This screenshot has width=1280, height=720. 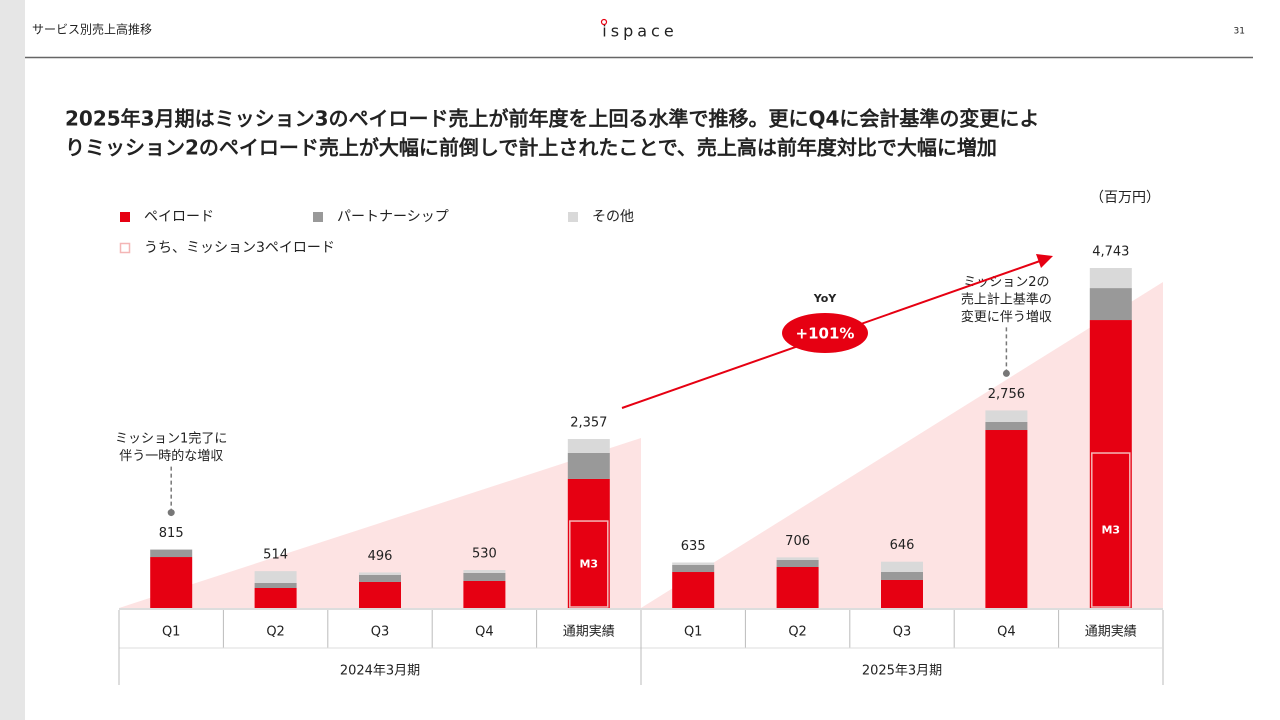 I want to click on total-label: 514, so click(x=275, y=555).